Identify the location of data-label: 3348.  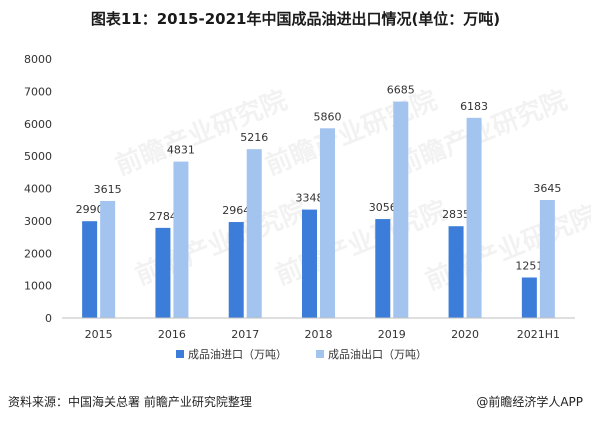
(310, 198).